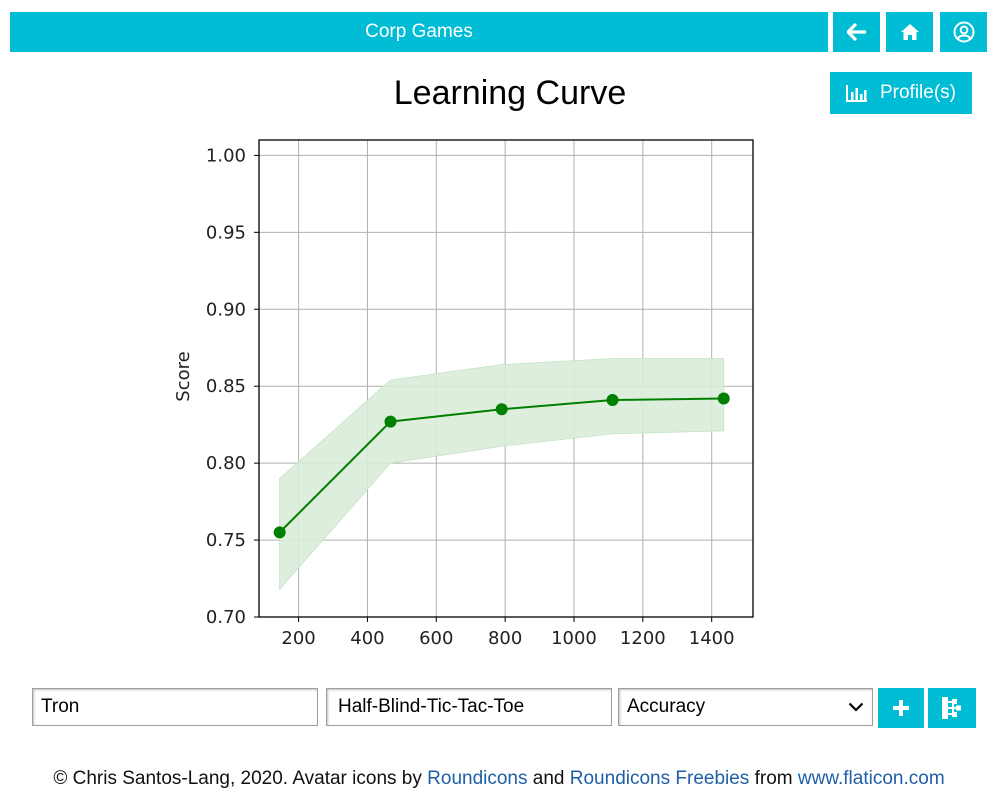  Describe the element at coordinates (659, 778) in the screenshot. I see `roundicons-freebies-link: Roundicons Freebies` at that location.